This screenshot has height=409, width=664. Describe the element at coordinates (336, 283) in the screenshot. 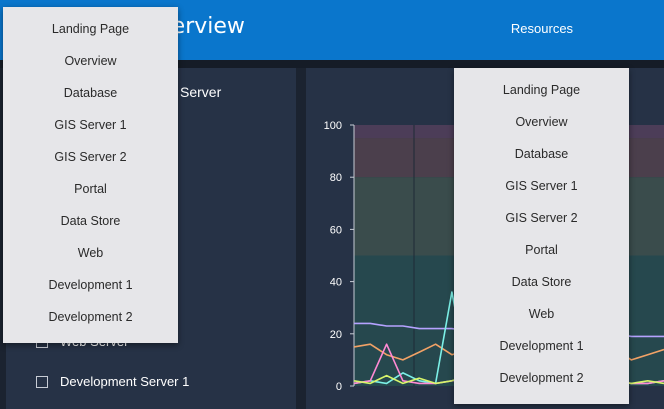

I see `y-tick-label: 40` at that location.